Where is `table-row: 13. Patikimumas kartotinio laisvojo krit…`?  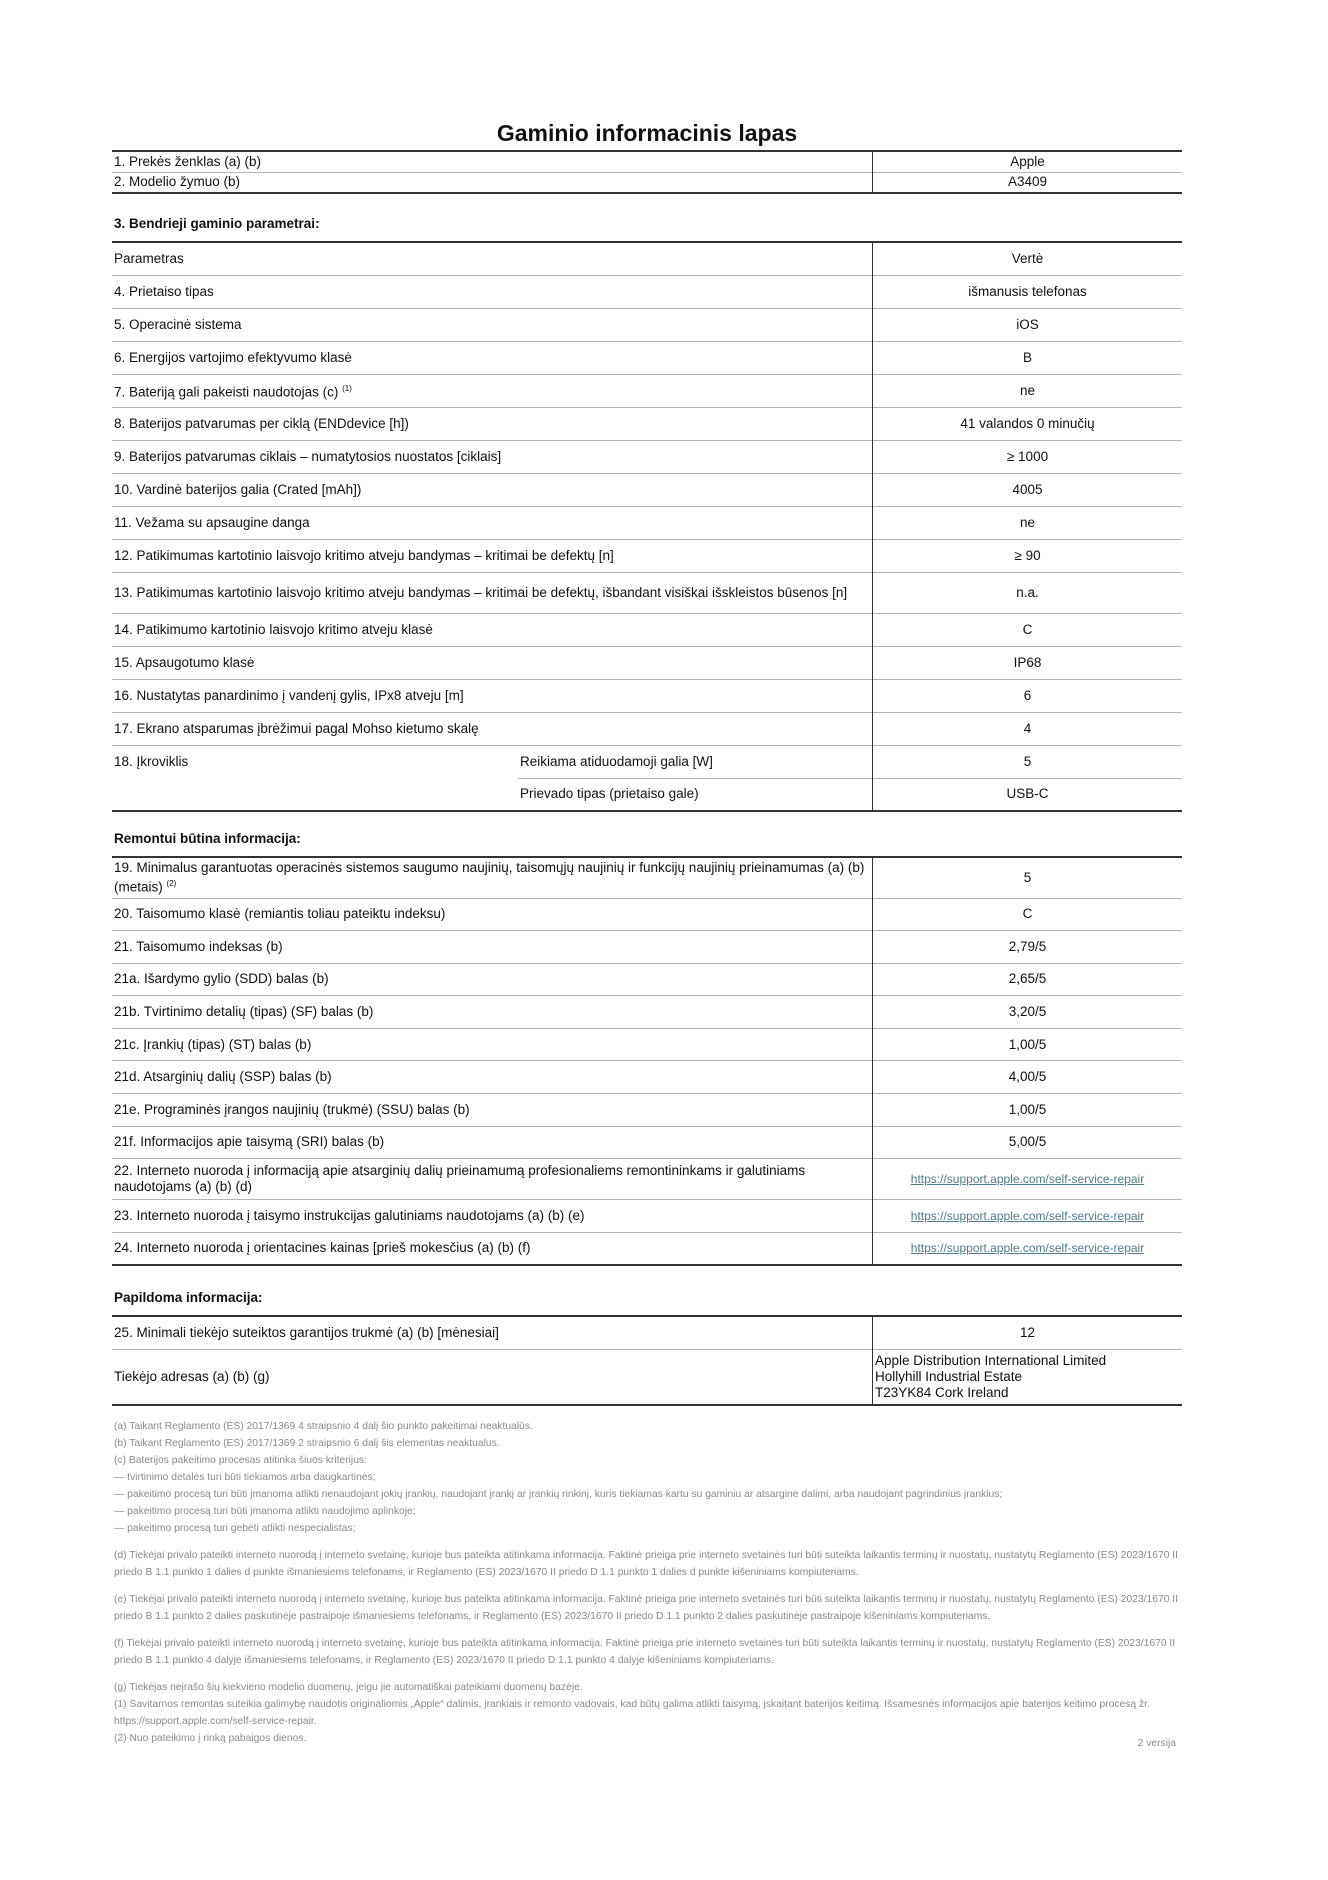
table-row: 13. Patikimumas kartotinio laisvojo krit… is located at coordinates (647, 592).